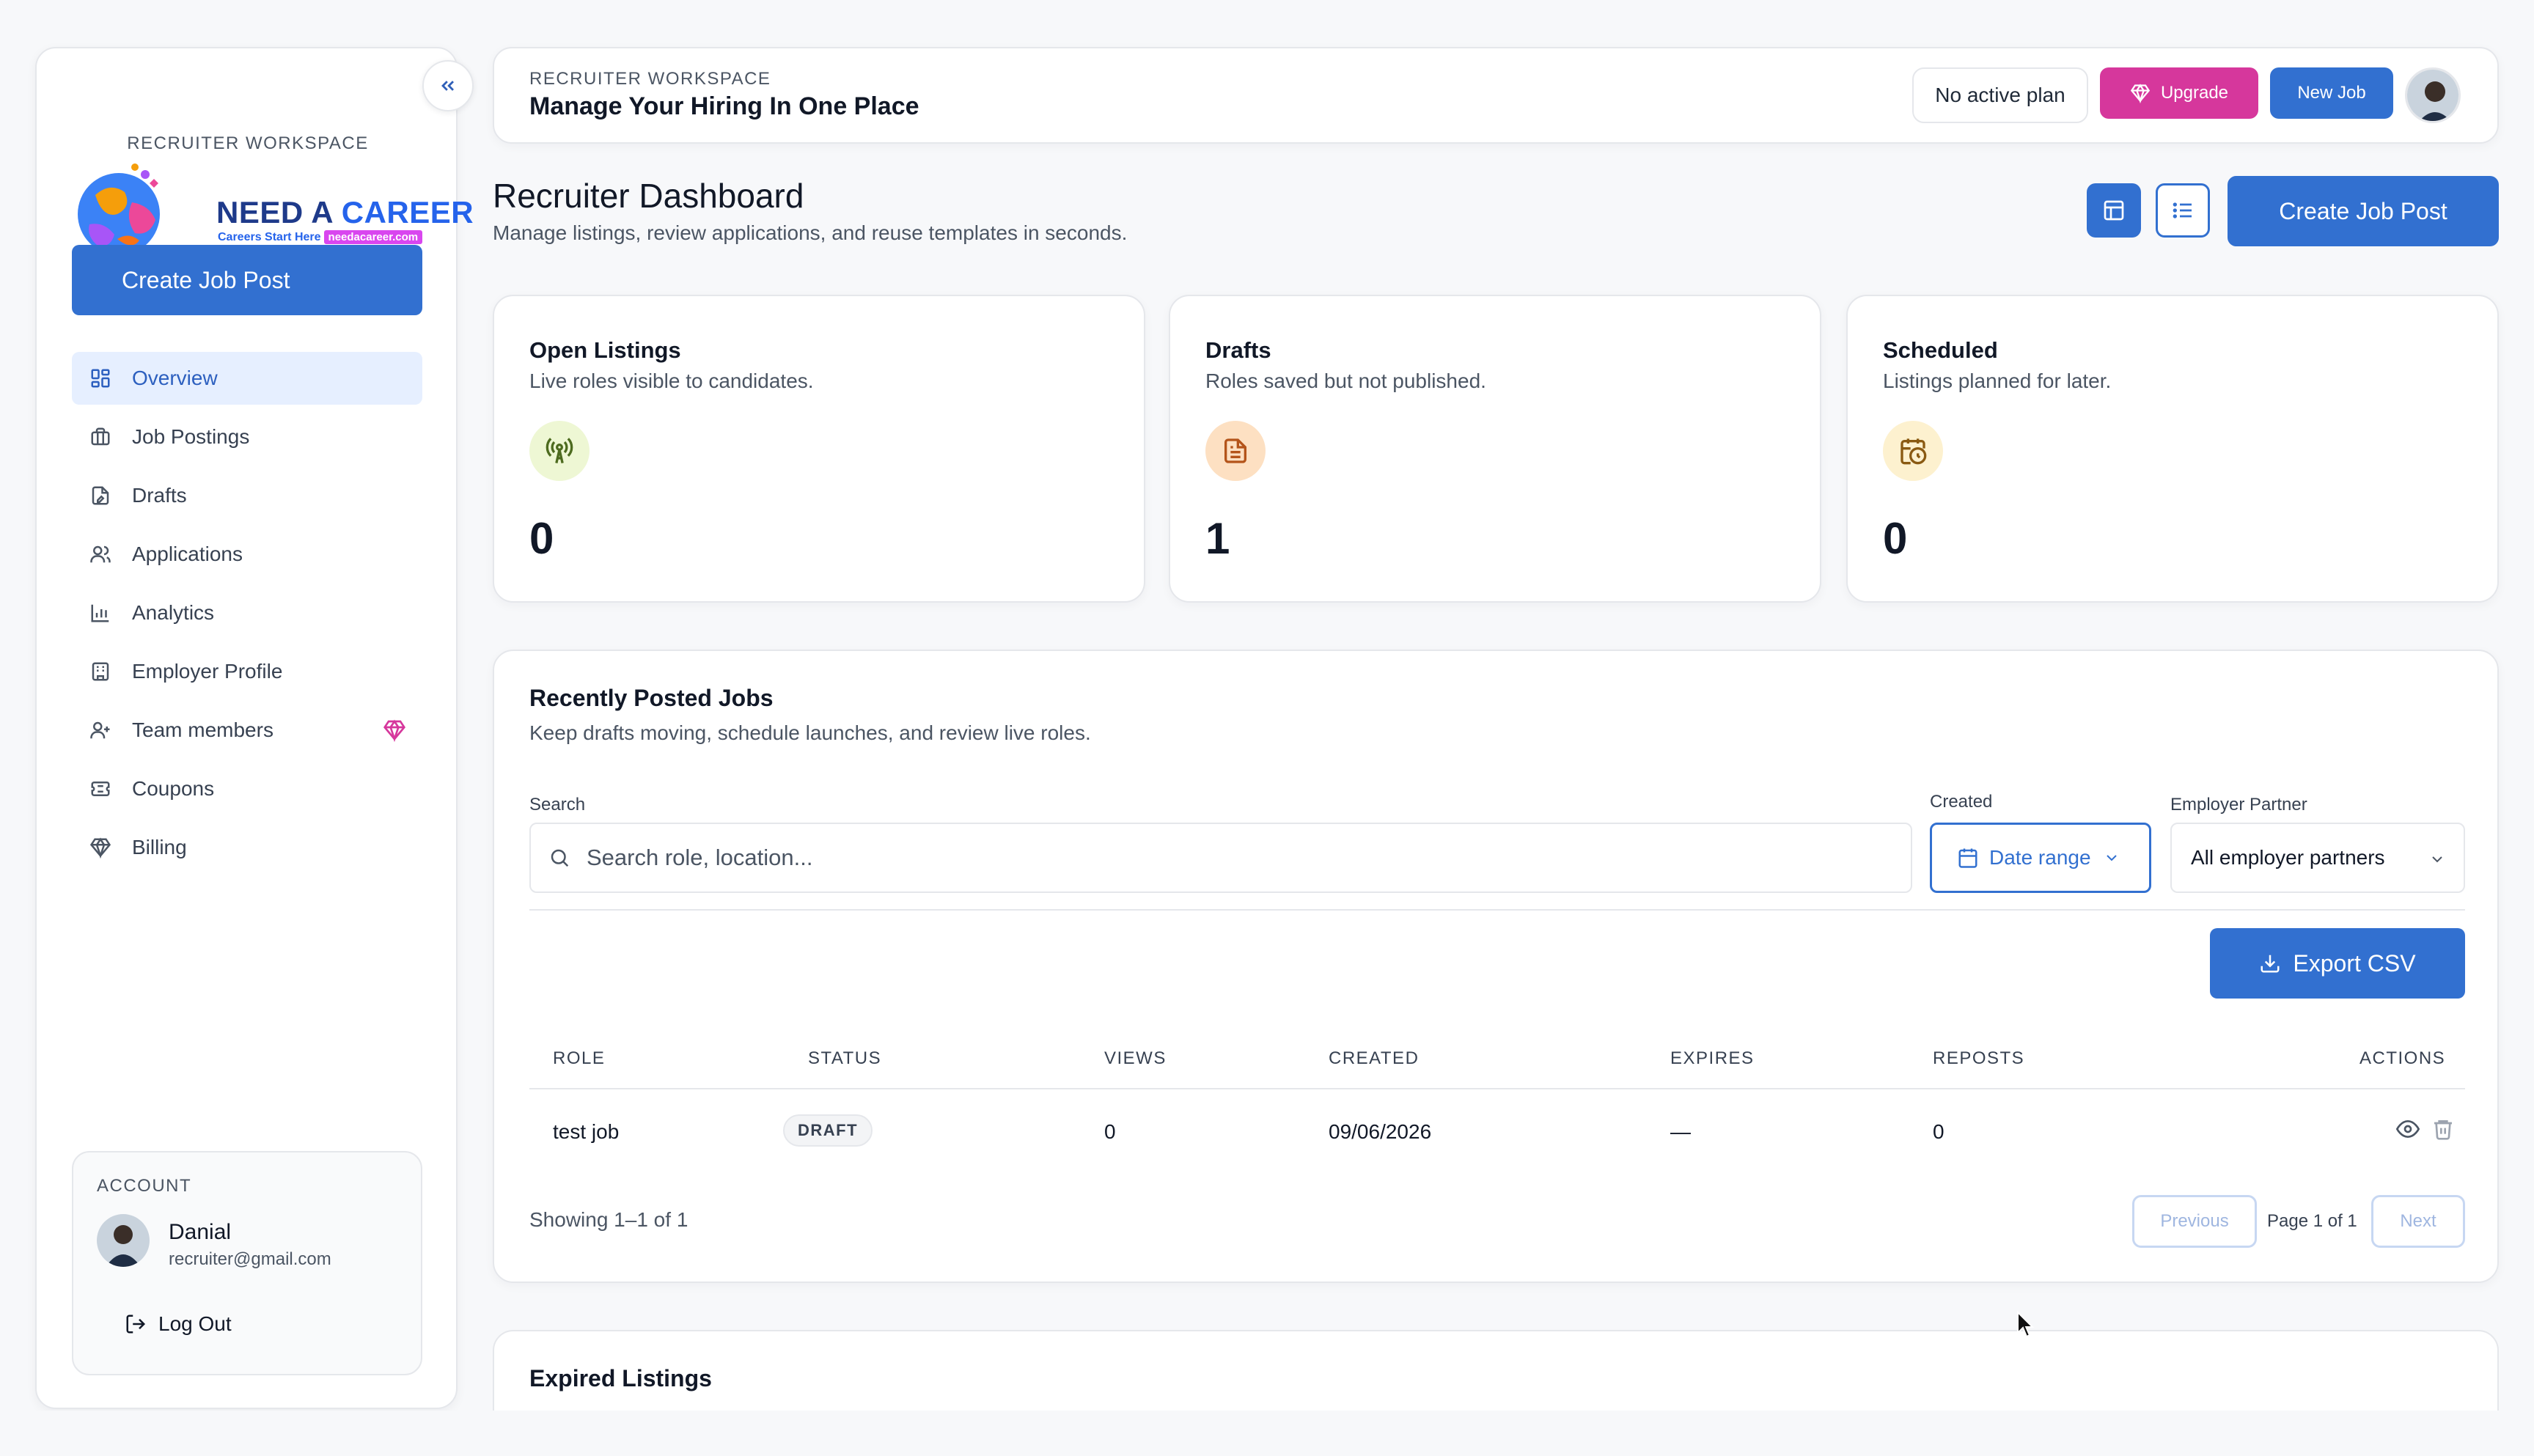 The image size is (2534, 1456). I want to click on table-row: test job DRAFT 0 09/06/2026 — 0, so click(1497, 1131).